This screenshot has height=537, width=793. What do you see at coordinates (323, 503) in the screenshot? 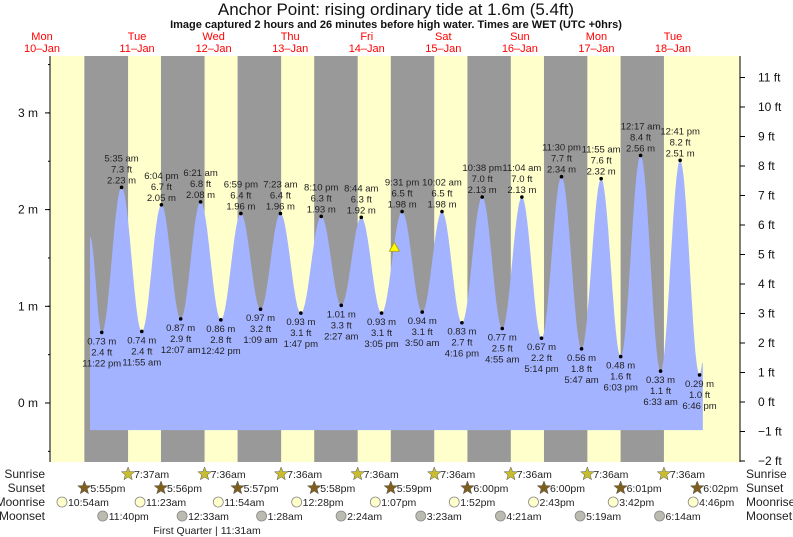
I see `moonrise-time: 12:28pm` at bounding box center [323, 503].